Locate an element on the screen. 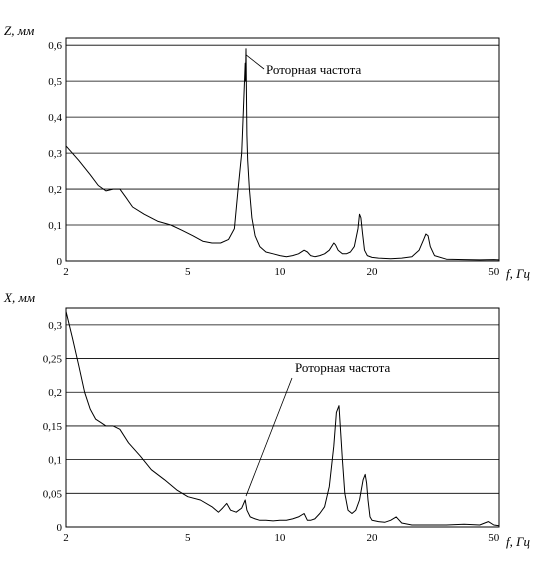 Image resolution: width=539 pixels, height=567 pixels. y-tick-label: 0,5 is located at coordinates (55, 82).